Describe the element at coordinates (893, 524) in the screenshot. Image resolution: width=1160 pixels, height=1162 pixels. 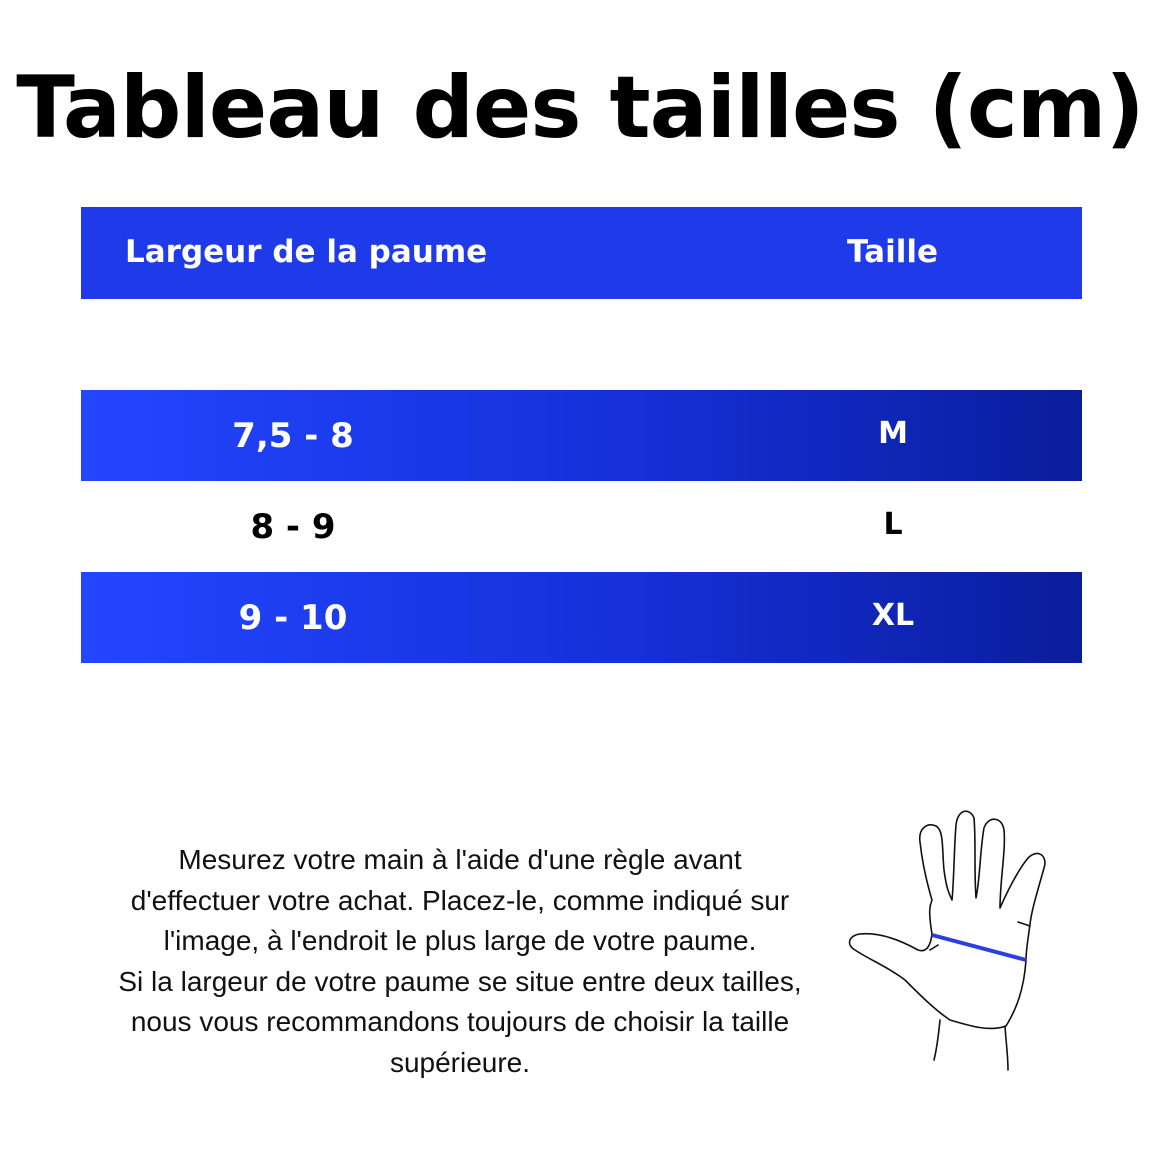
I see `size-cell: L` at that location.